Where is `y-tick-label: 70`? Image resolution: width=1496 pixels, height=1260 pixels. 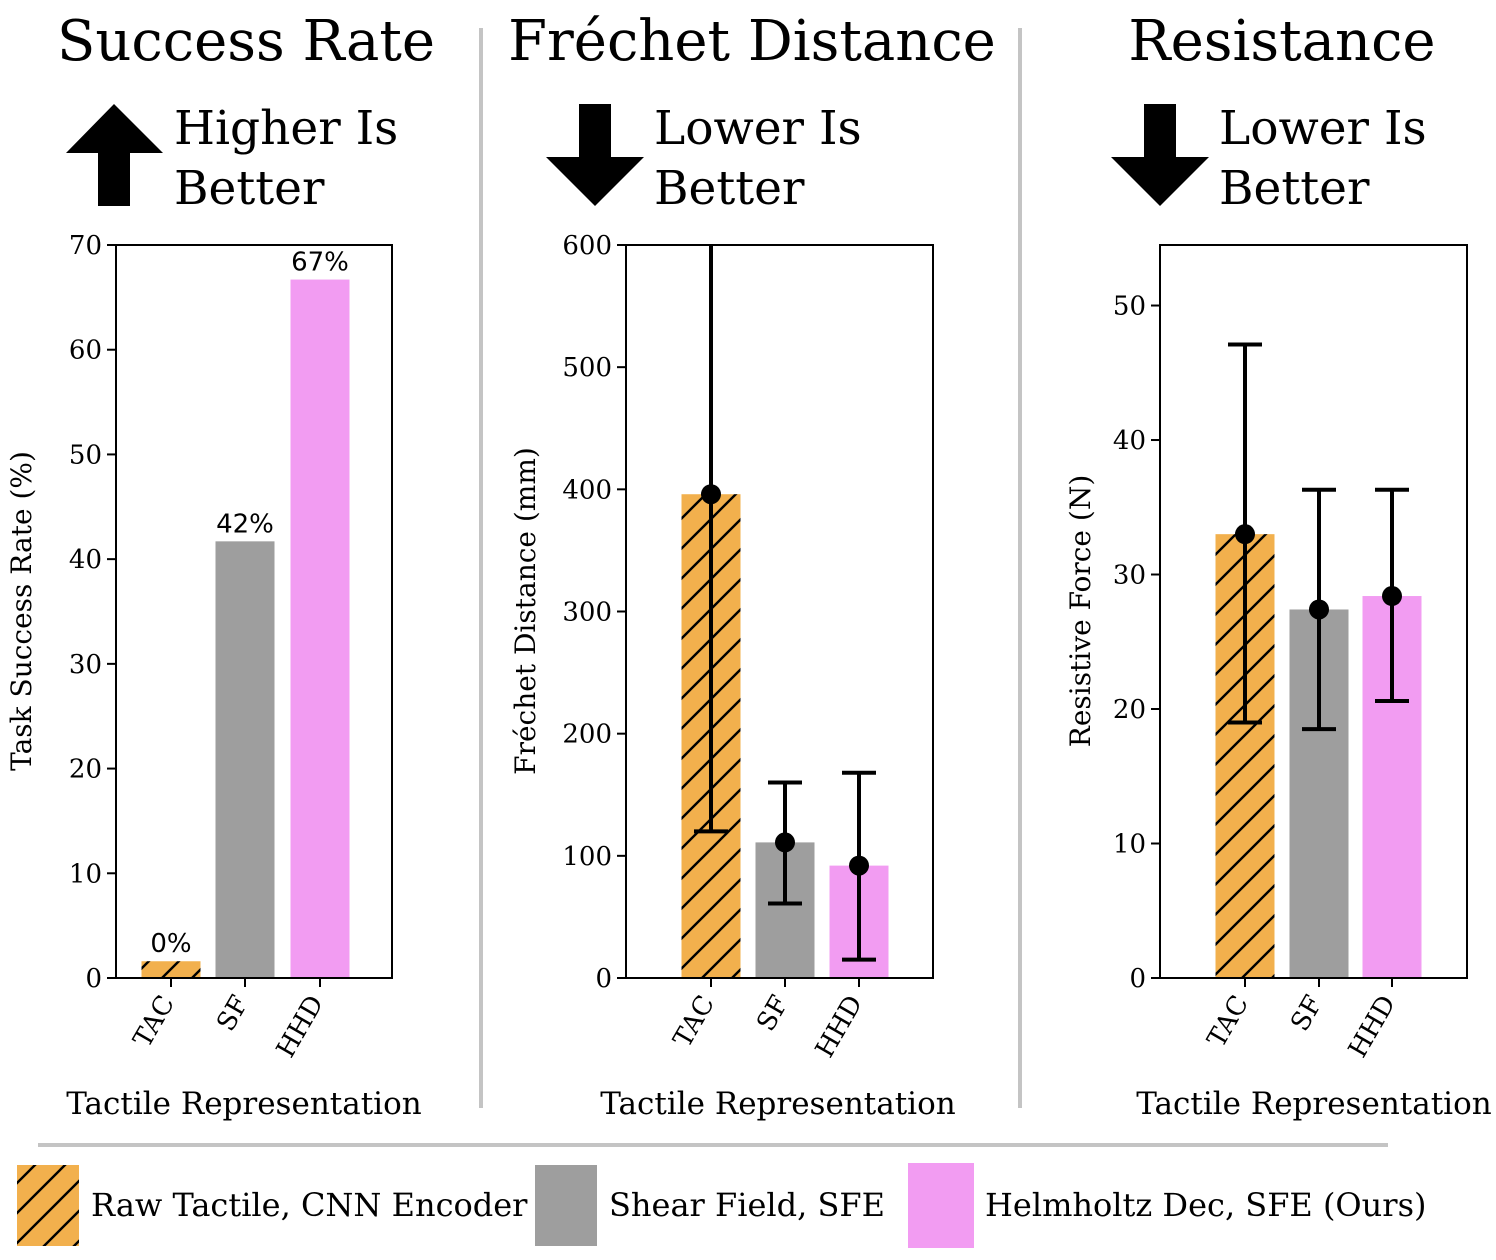
y-tick-label: 70 is located at coordinates (85, 246).